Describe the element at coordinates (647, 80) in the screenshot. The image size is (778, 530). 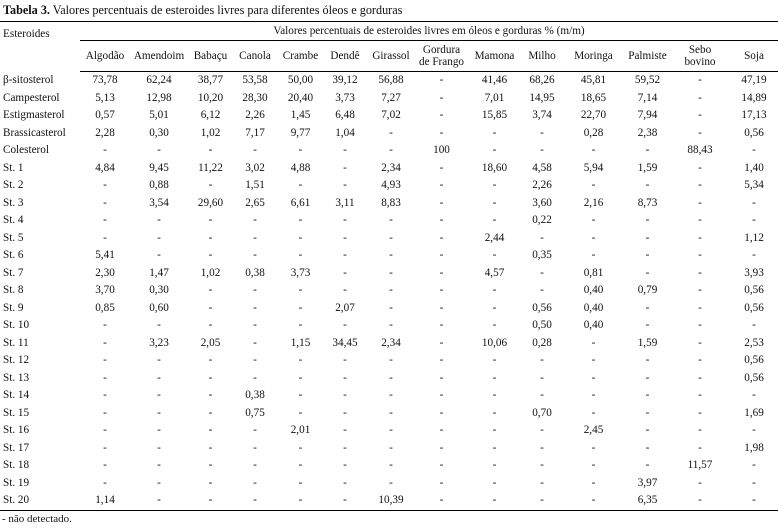
I see `table-cell: 59,52` at that location.